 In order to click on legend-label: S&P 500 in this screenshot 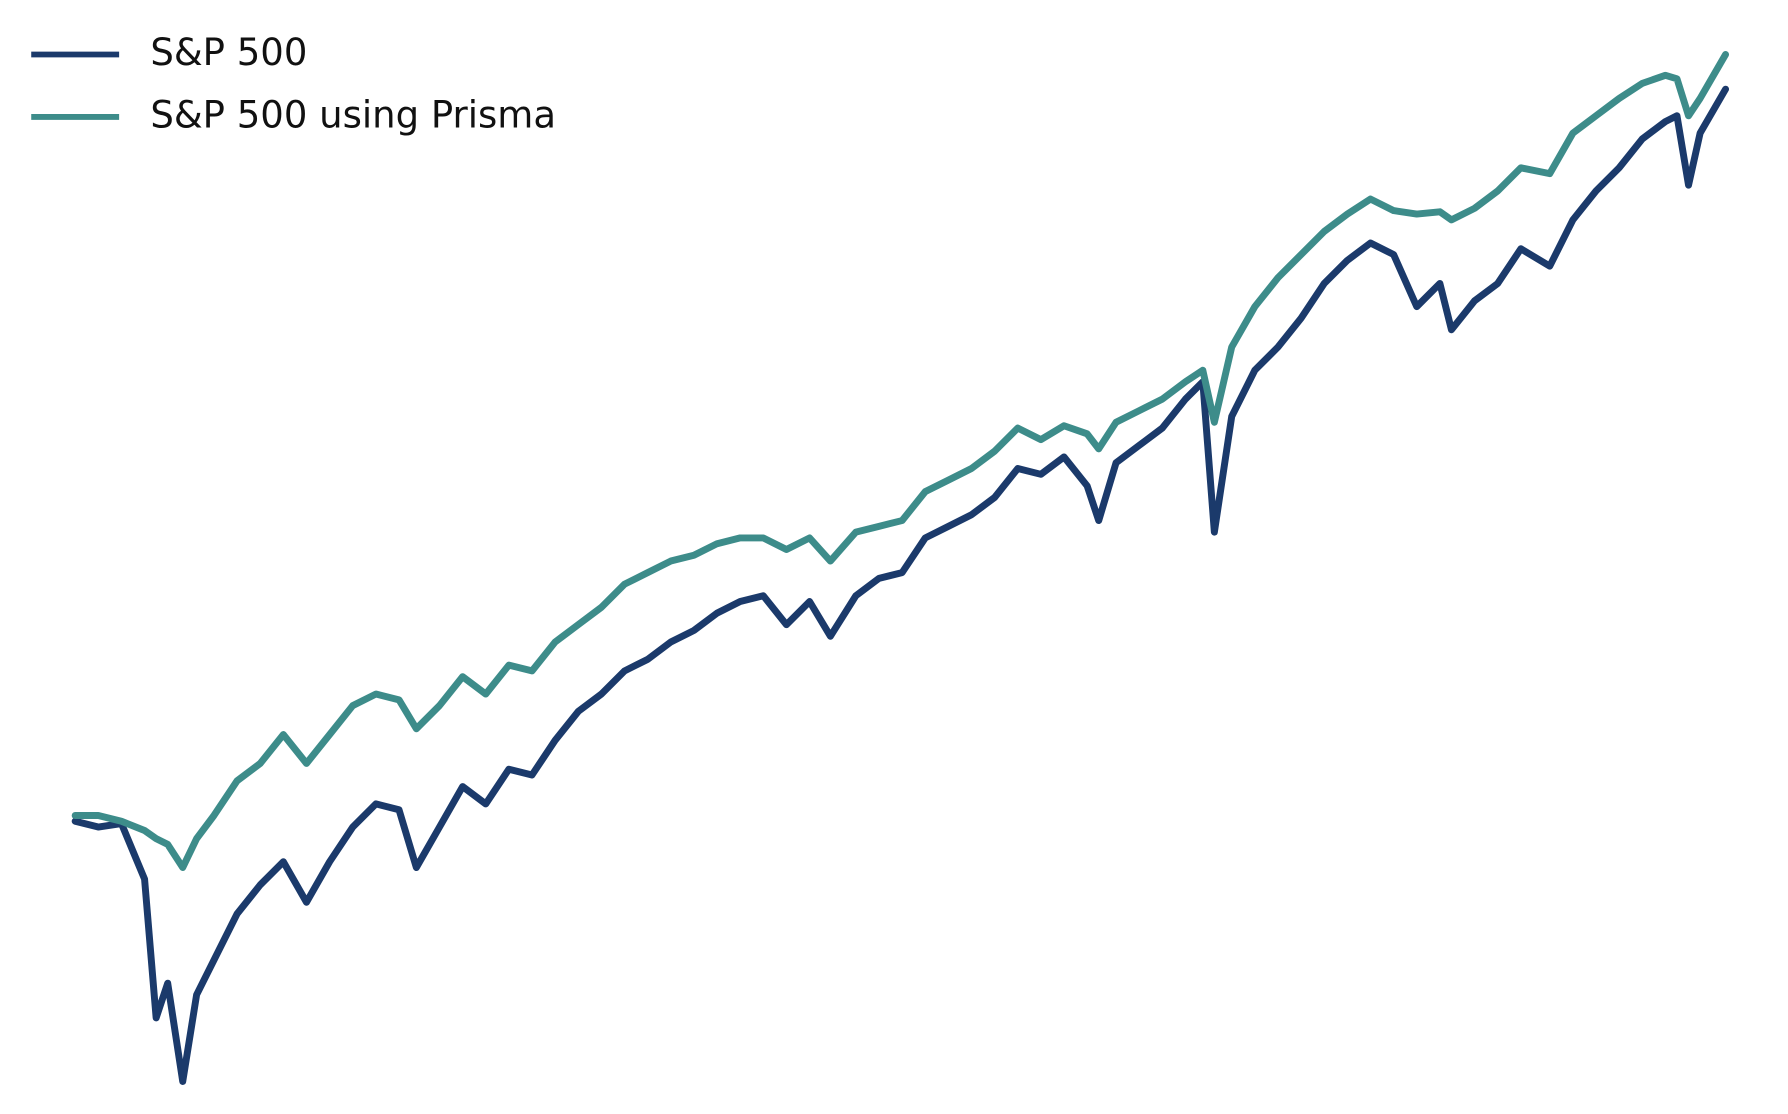, I will do `click(228, 52)`.